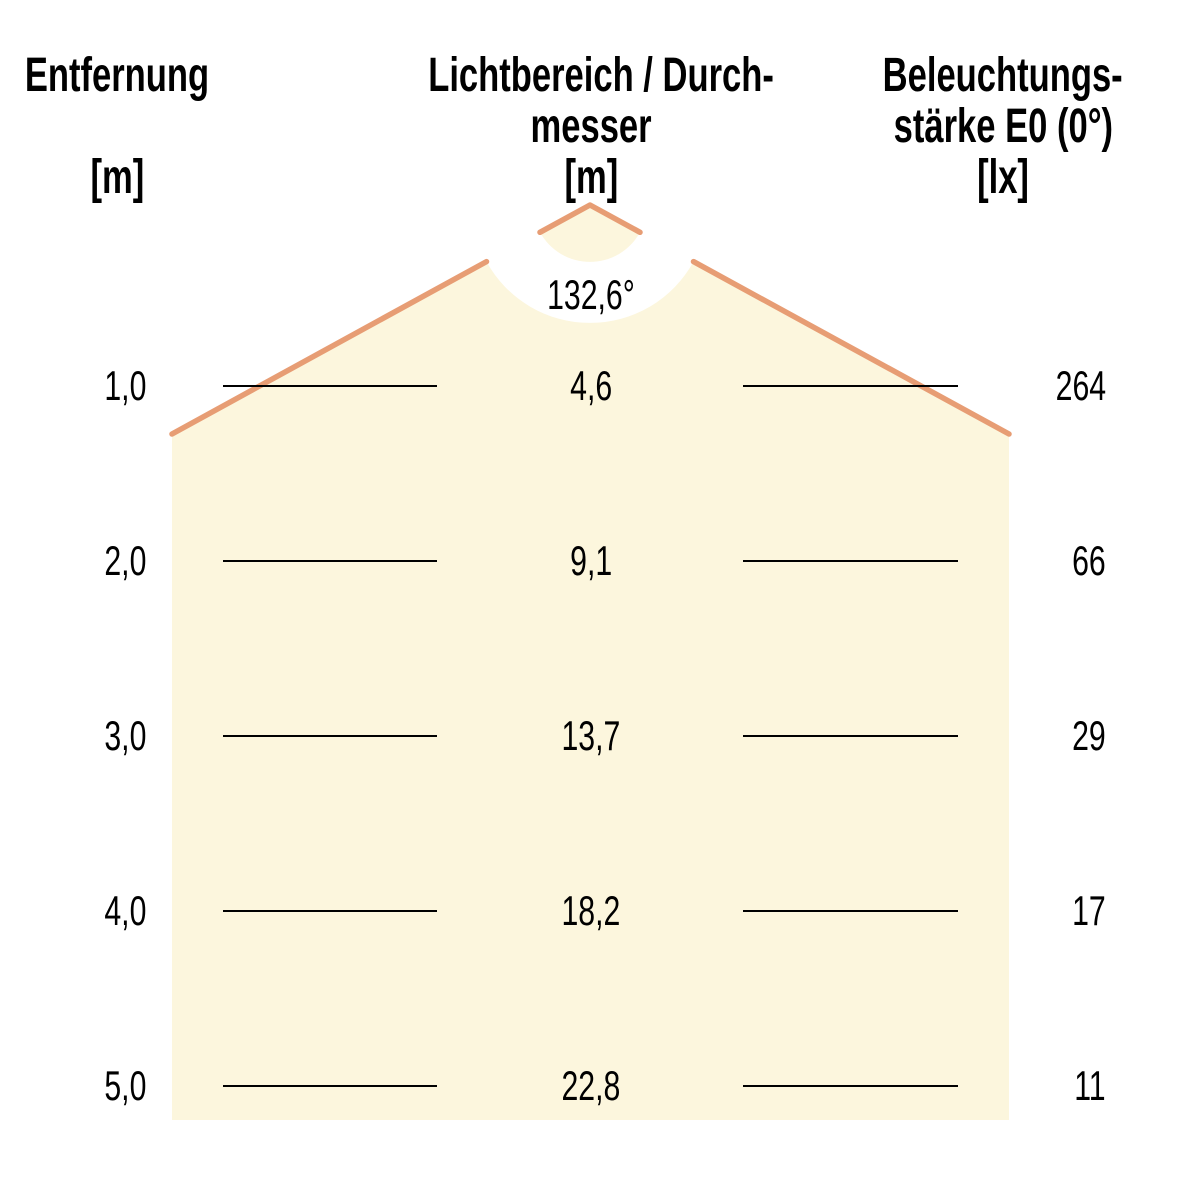  What do you see at coordinates (851, 347) in the screenshot?
I see `cone-right-edge` at bounding box center [851, 347].